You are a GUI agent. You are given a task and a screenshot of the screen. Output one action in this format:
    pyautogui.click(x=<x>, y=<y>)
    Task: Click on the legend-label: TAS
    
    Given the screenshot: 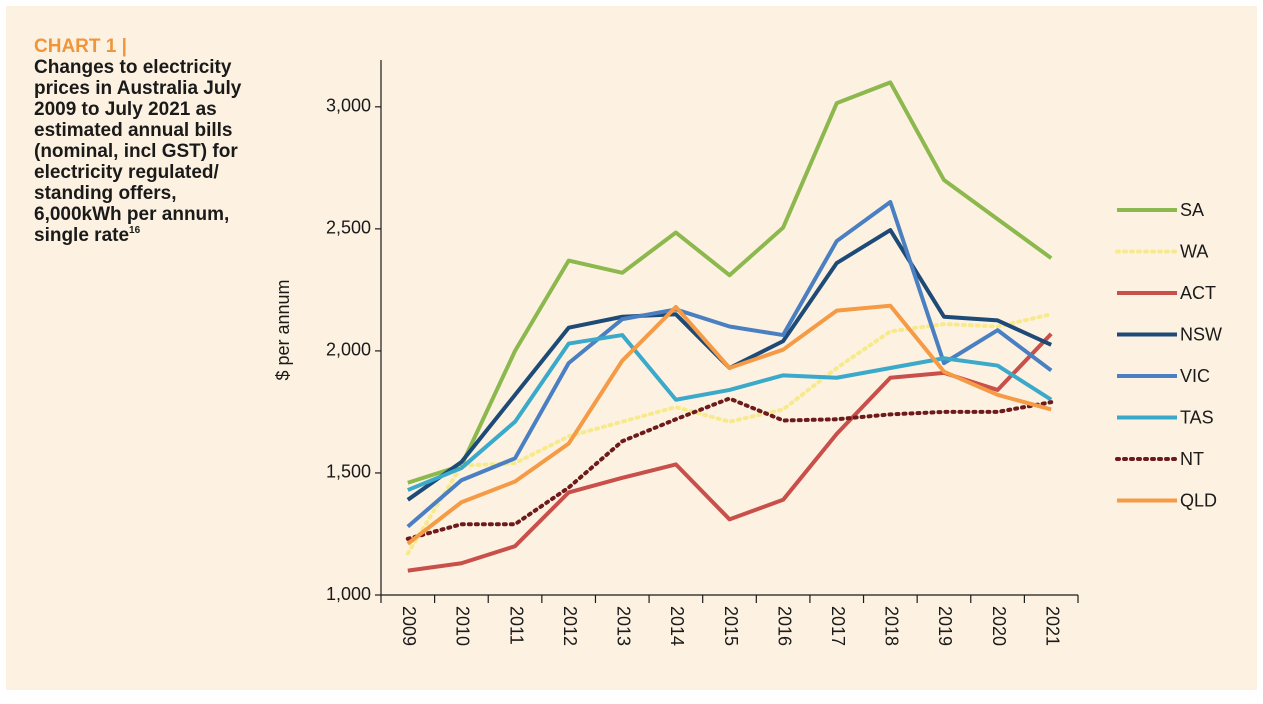 What is the action you would take?
    pyautogui.click(x=1197, y=417)
    